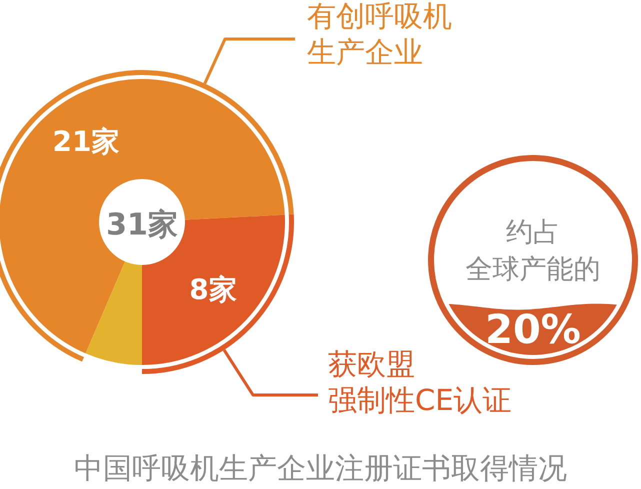 Image resolution: width=641 pixels, height=489 pixels. Describe the element at coordinates (213, 289) in the screenshot. I see `data-label: 8家` at that location.